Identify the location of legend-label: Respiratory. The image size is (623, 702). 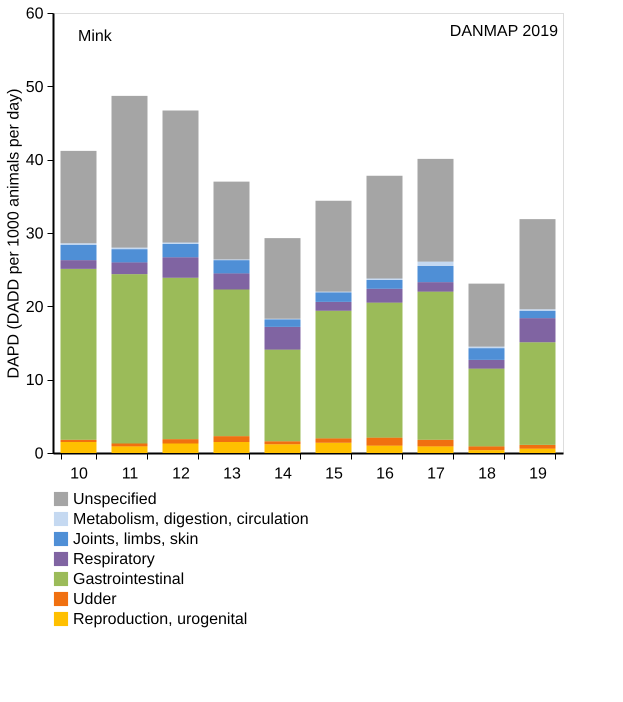
(114, 559).